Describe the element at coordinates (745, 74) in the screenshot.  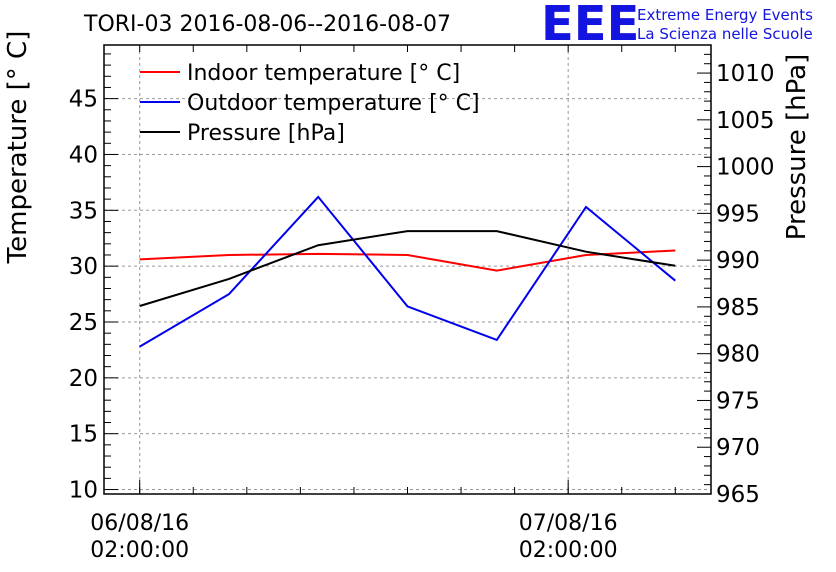
I see `y-tick-label-right: 1010` at that location.